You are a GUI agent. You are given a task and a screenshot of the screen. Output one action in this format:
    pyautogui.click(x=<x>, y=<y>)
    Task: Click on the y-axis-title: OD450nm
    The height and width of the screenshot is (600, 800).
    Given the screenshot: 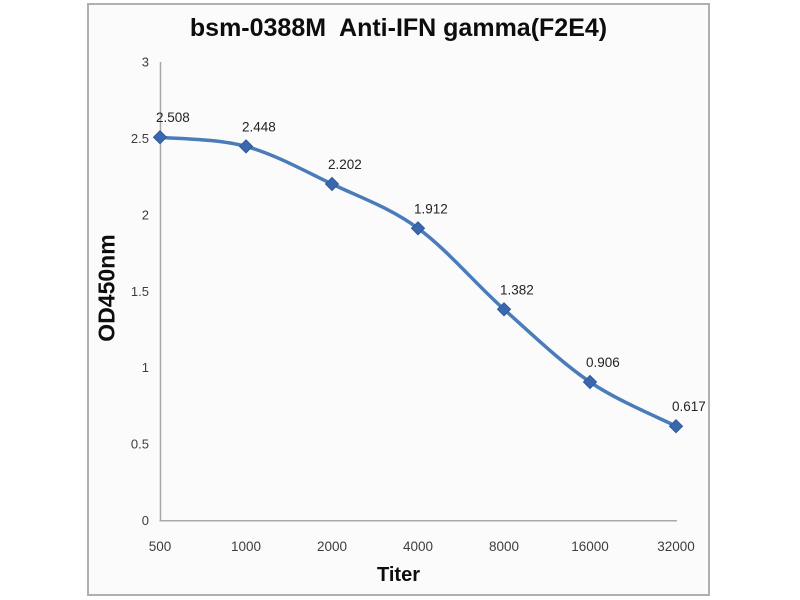 What is the action you would take?
    pyautogui.click(x=106, y=288)
    